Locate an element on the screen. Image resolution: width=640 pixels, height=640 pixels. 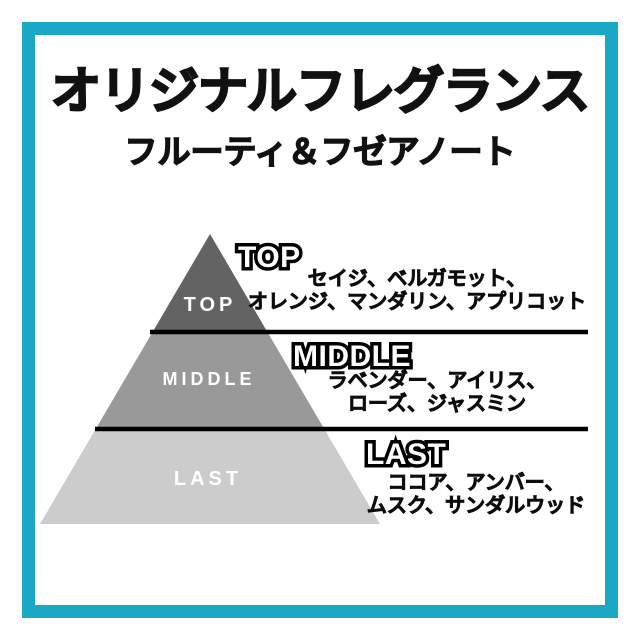
middle-note-ingredients-line-1: ラベンダー、アイリス、 is located at coordinates (437, 381).